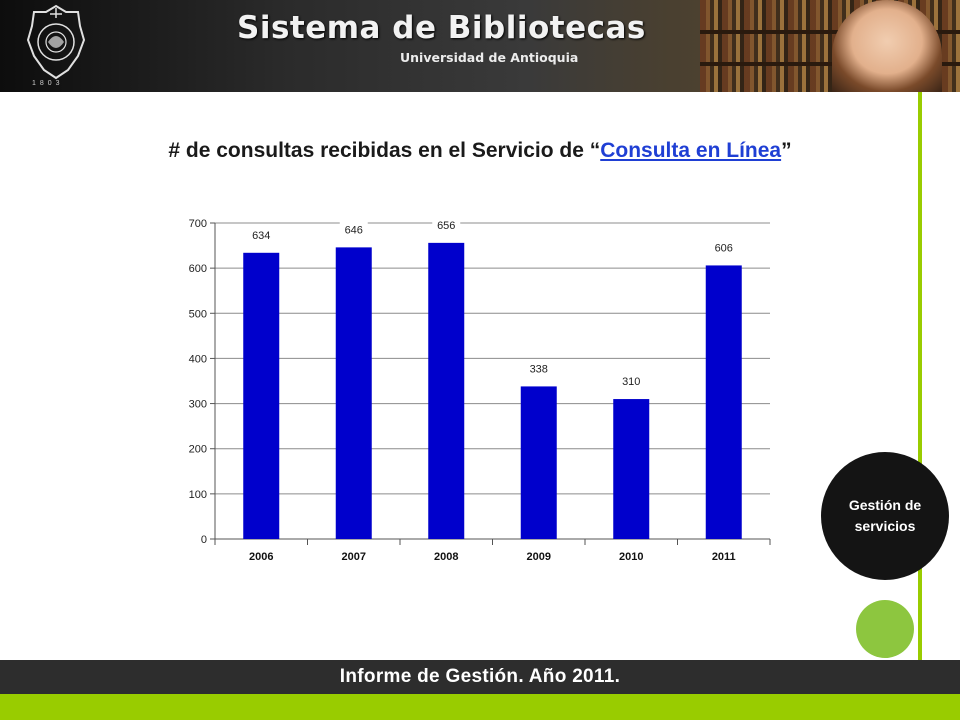 Image resolution: width=960 pixels, height=720 pixels. Describe the element at coordinates (538, 462) in the screenshot. I see `bar-2009` at that location.